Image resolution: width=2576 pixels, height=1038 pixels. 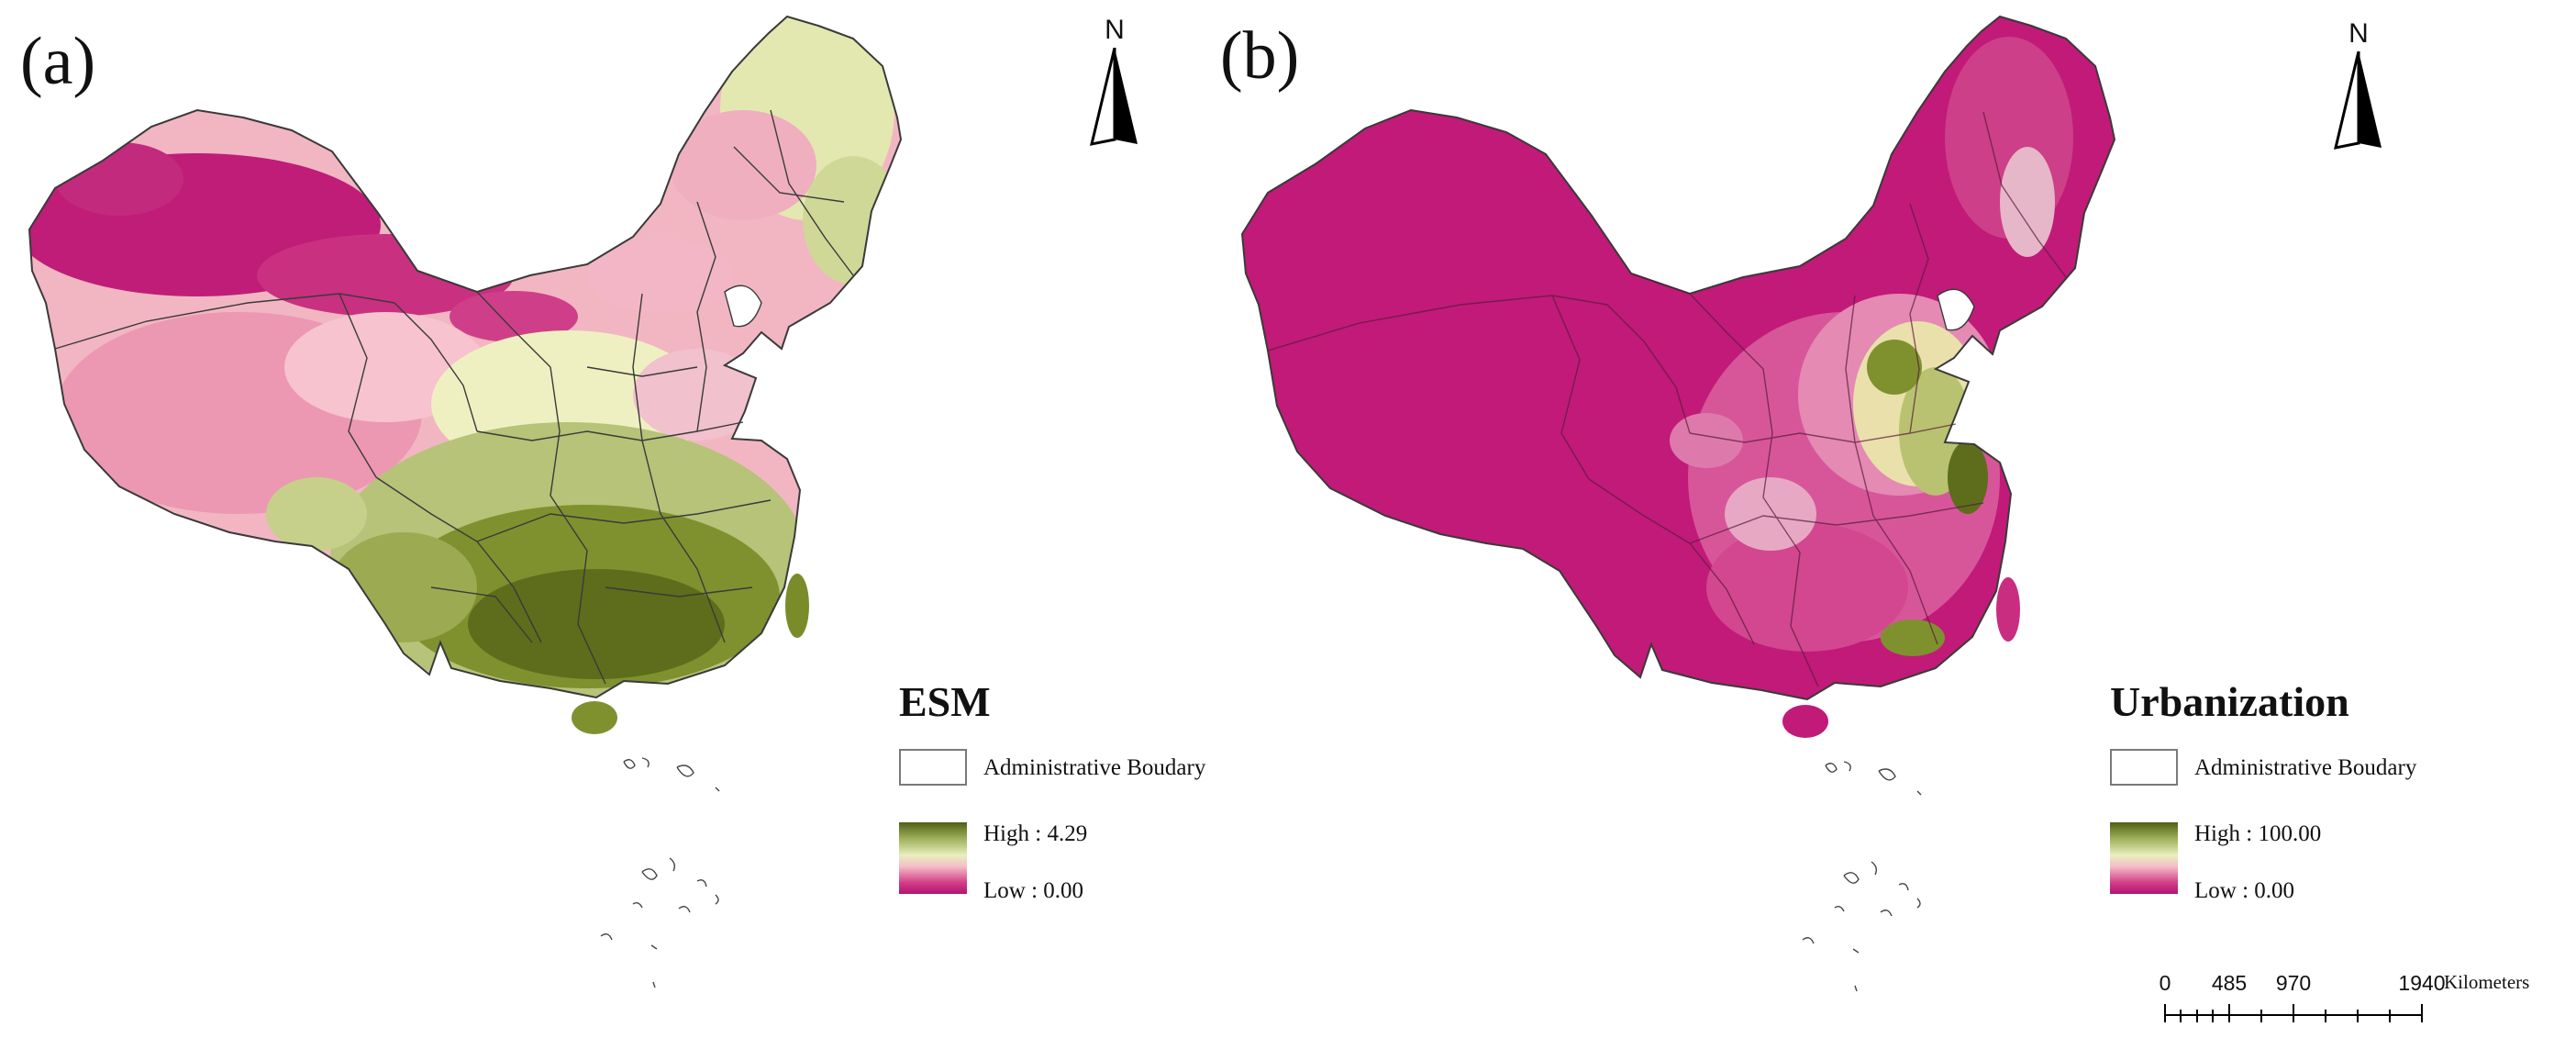 I want to click on scale-unit-label: Kilometers, so click(x=2487, y=982).